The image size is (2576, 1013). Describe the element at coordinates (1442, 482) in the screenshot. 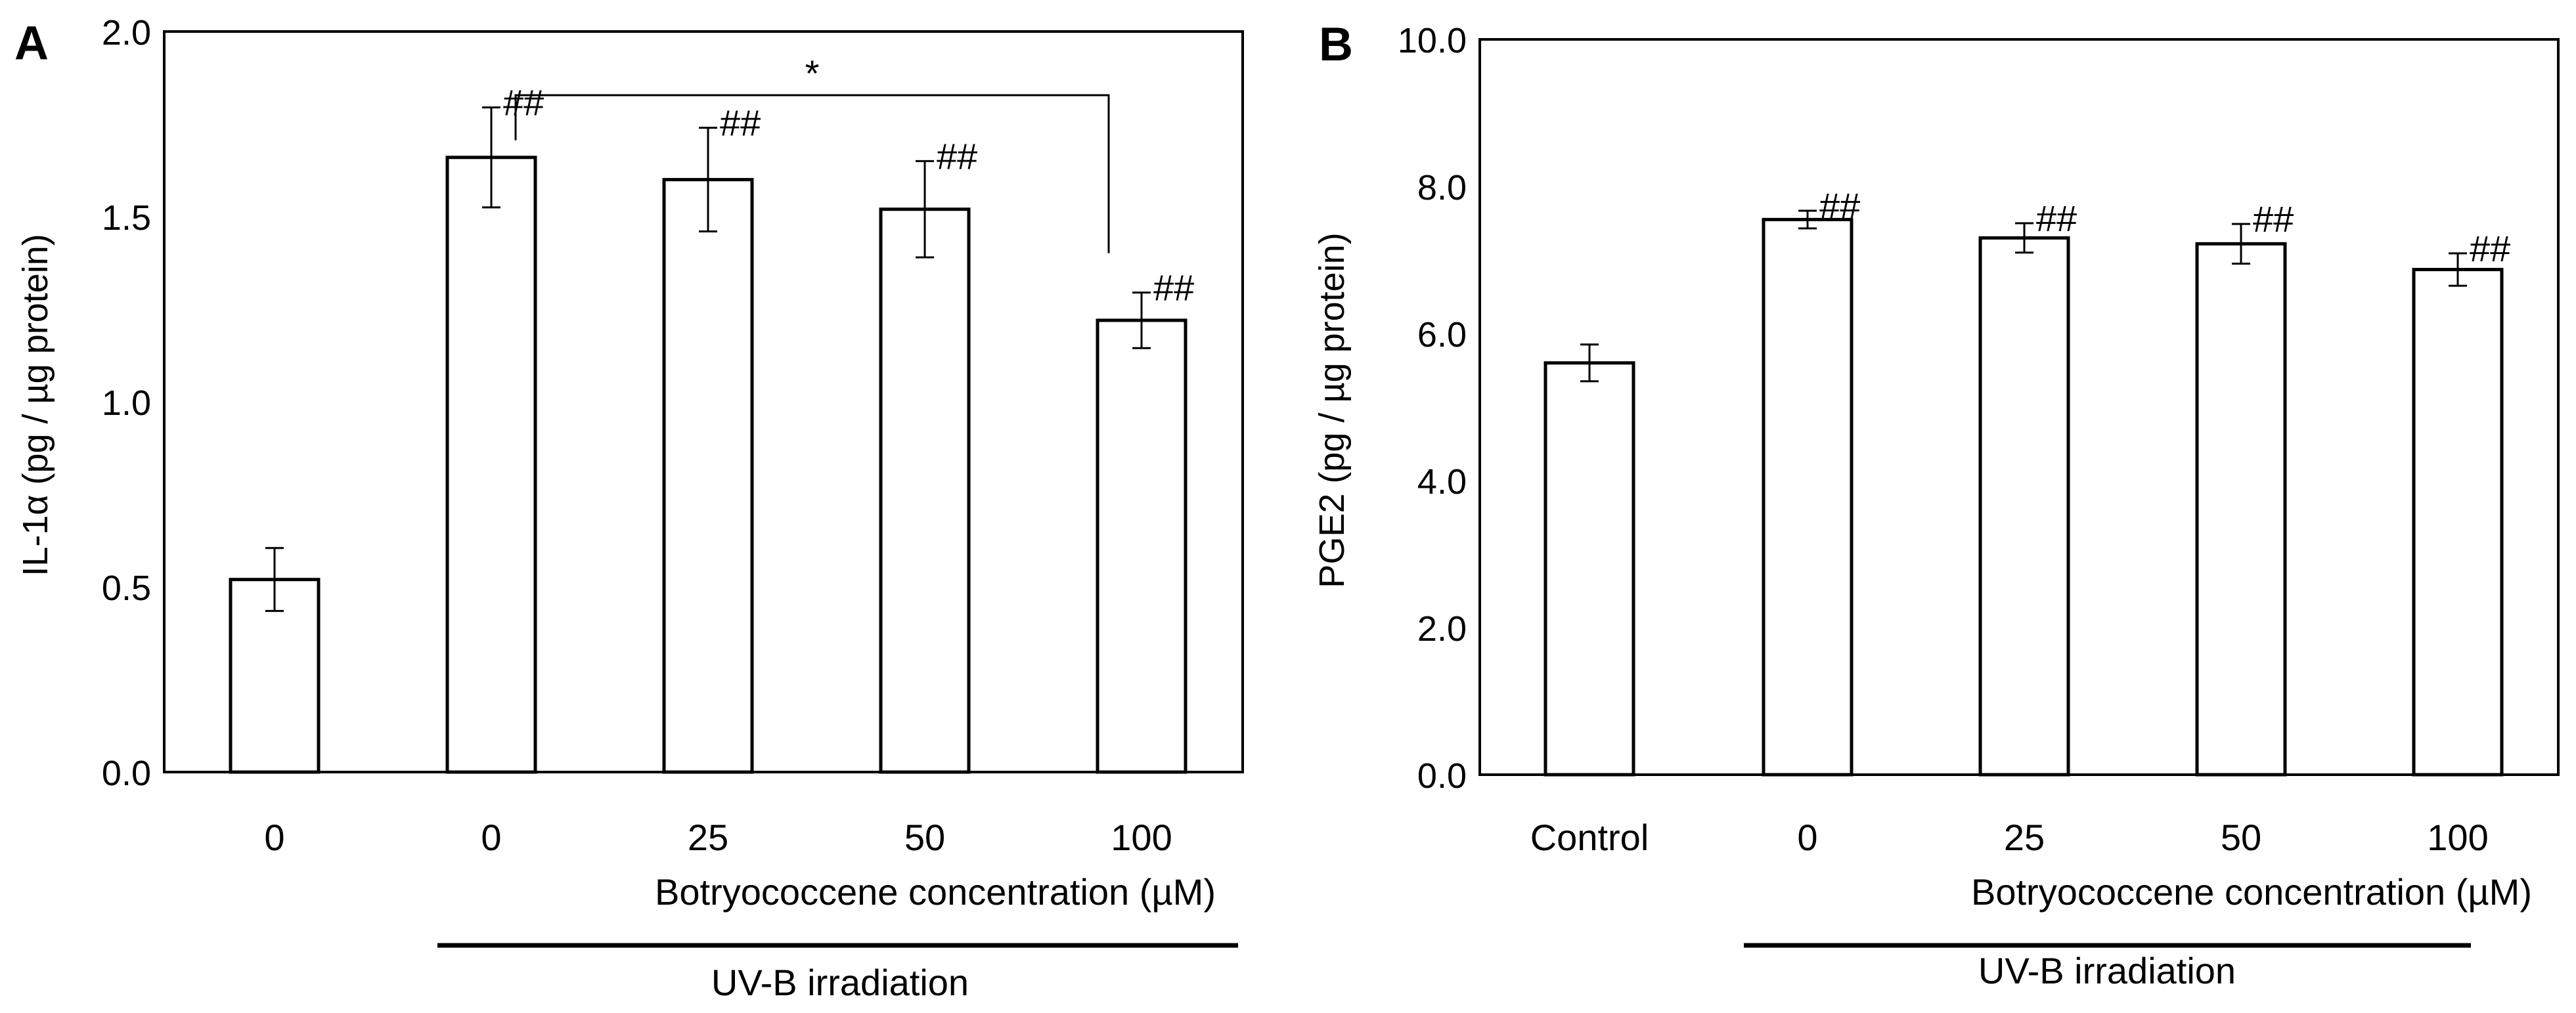

I see `y-tick-label: 4.0` at that location.